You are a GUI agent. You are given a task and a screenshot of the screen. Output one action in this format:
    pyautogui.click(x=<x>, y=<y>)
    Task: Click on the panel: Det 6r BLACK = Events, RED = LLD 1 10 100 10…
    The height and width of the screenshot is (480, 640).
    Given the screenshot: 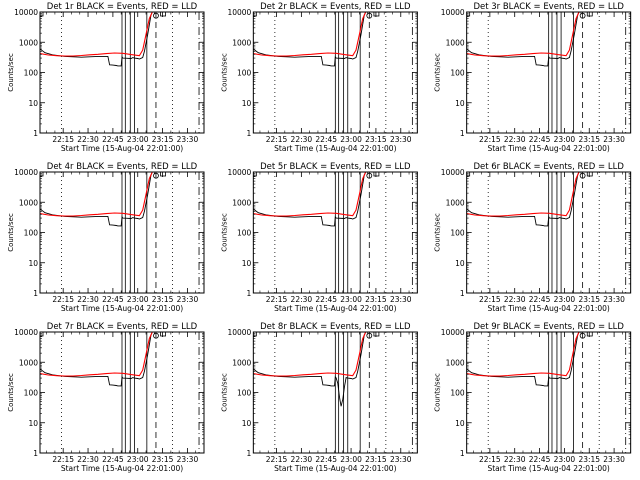 What is the action you would take?
    pyautogui.click(x=533, y=237)
    